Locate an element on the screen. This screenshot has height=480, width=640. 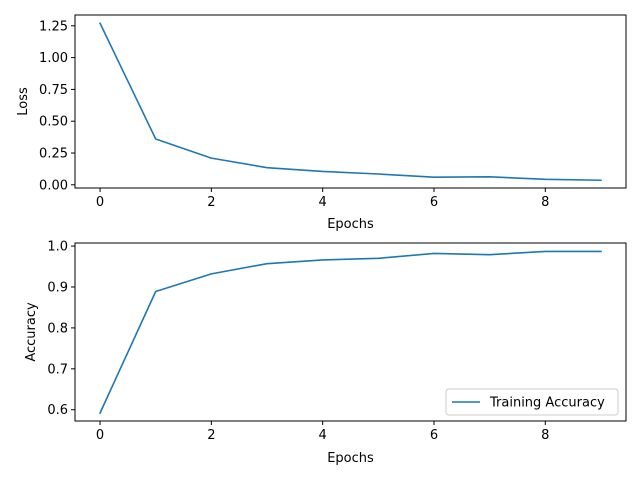
loss-y-tick-label: 0.25 is located at coordinates (53, 154).